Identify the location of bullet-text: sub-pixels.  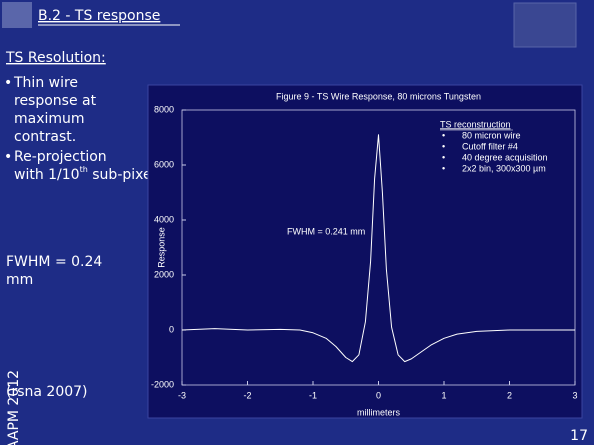
(125, 175).